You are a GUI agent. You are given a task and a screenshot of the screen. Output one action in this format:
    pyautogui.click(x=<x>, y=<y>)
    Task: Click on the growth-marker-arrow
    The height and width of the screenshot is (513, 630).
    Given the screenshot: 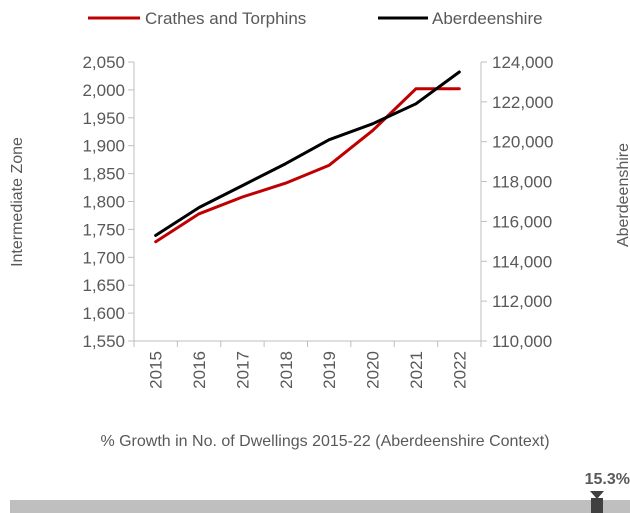 What is the action you would take?
    pyautogui.click(x=597, y=495)
    